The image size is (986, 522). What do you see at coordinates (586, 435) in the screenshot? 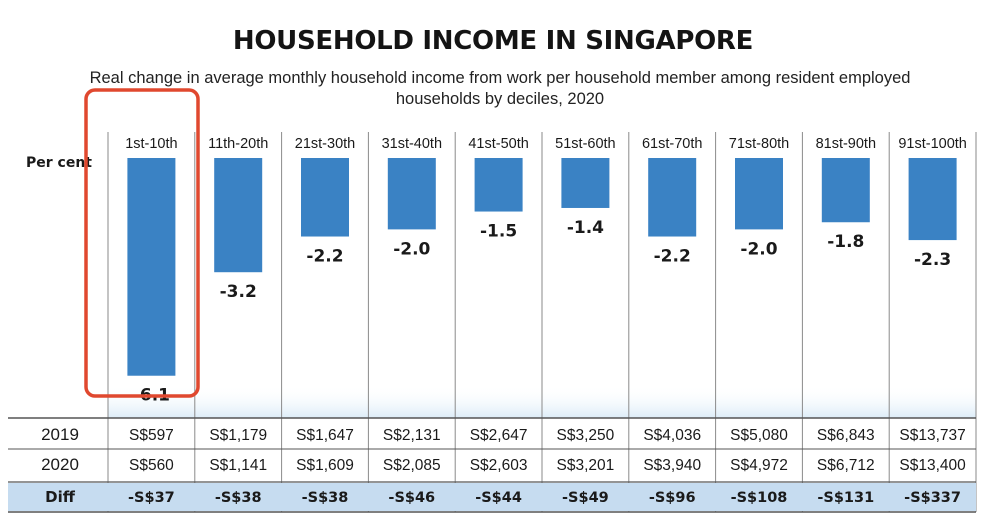
I see `table-cell: S$3,250` at bounding box center [586, 435].